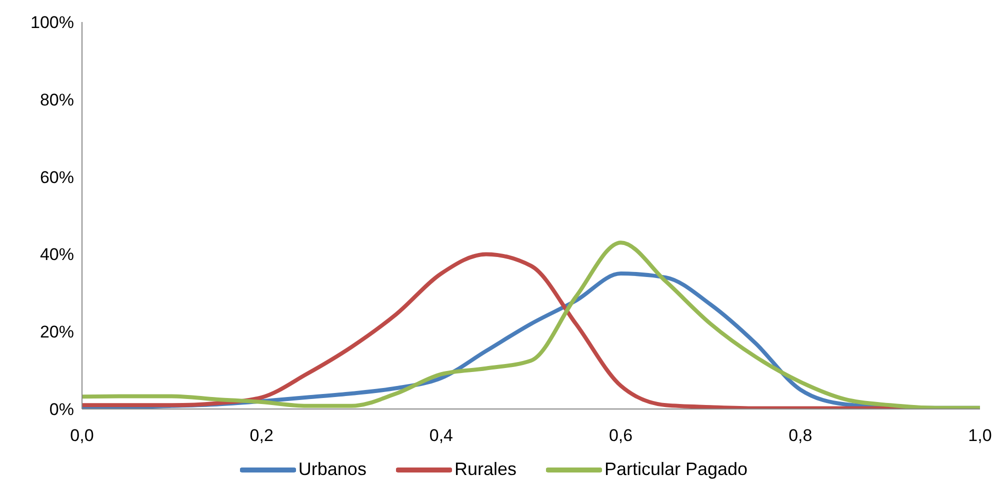 This screenshot has height=481, width=995. I want to click on y-tick-label: 40%, so click(57, 254).